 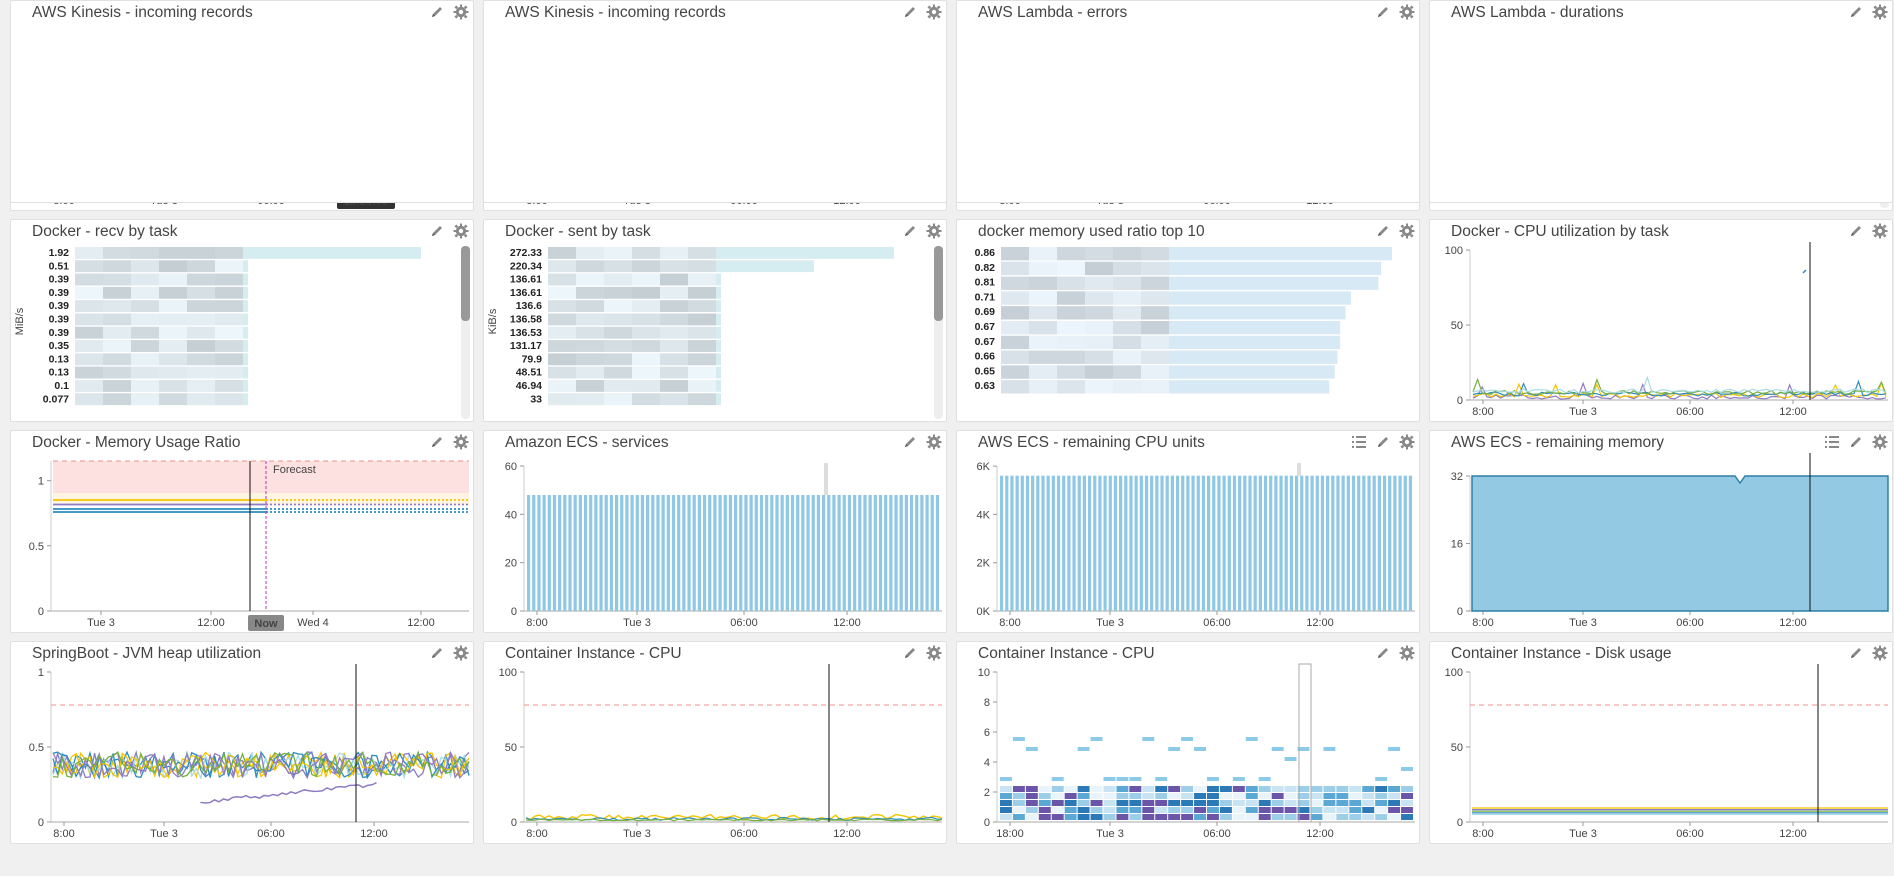 What do you see at coordinates (59, 373) in the screenshot?
I see `toplist-value: 0.13` at bounding box center [59, 373].